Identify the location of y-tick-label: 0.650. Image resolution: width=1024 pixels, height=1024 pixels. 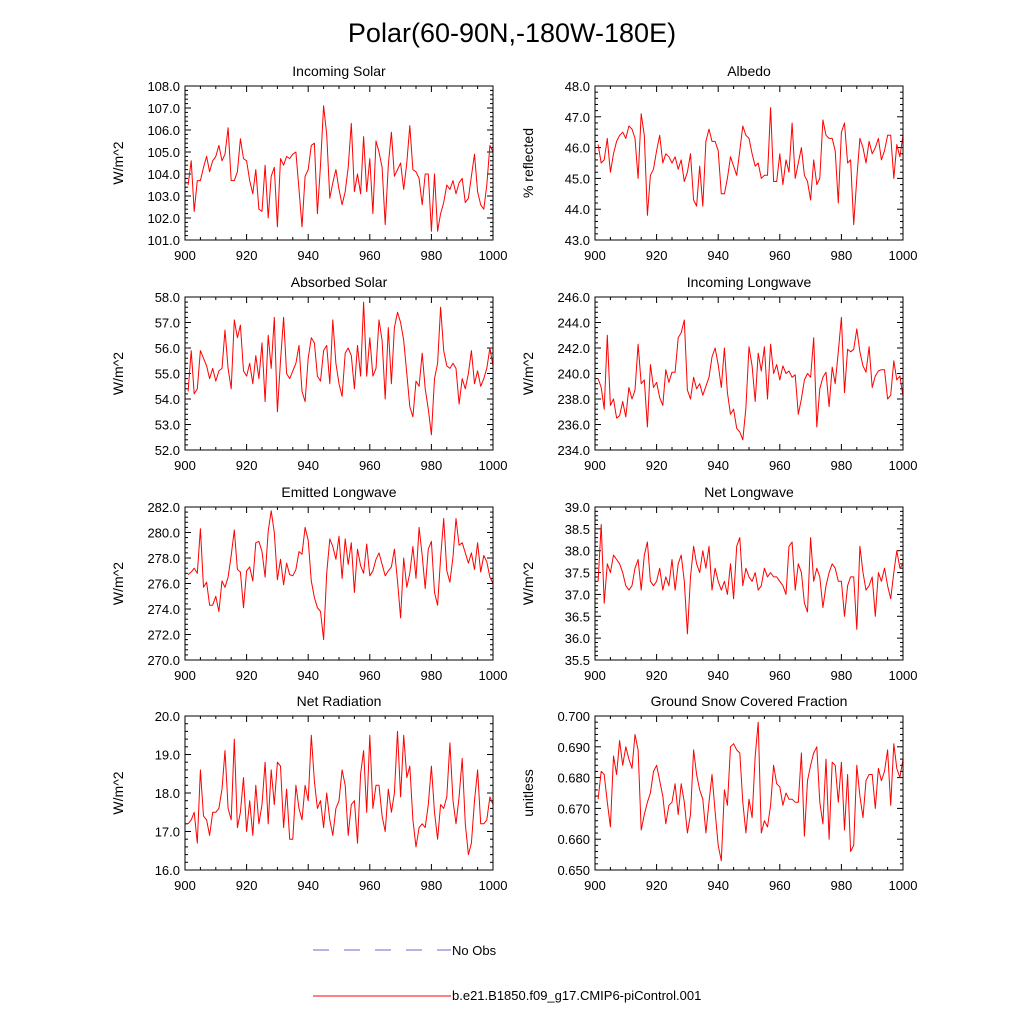
(573, 870).